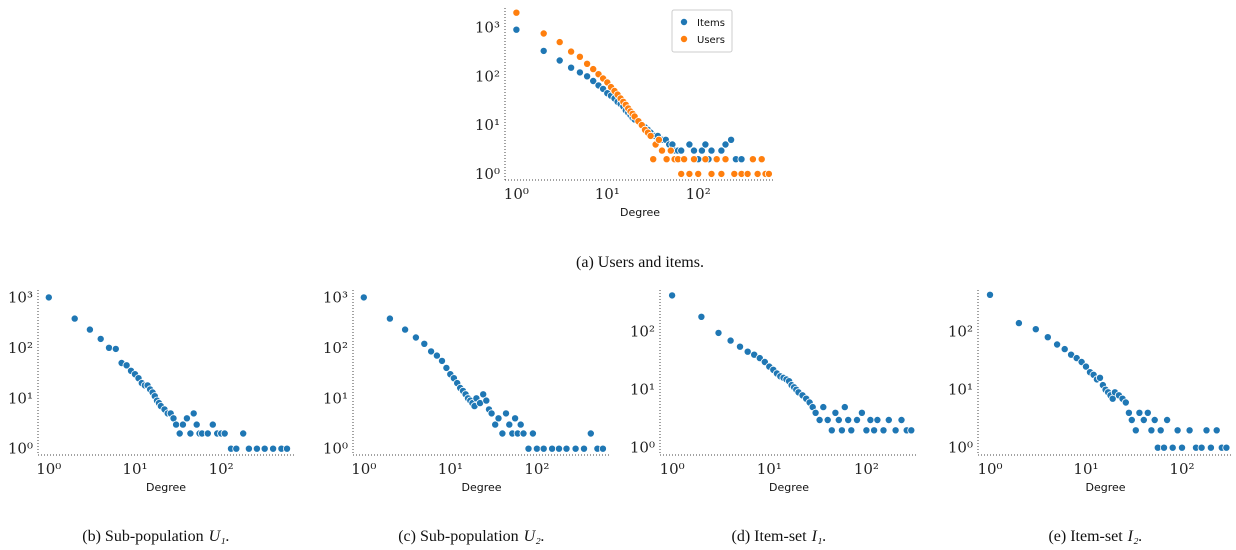  I want to click on chart-panel-e: 10⁰ 10¹ 10² 10⁰ 10¹ 10² Degree (e) Item-set I₂., so click(1090, 417).